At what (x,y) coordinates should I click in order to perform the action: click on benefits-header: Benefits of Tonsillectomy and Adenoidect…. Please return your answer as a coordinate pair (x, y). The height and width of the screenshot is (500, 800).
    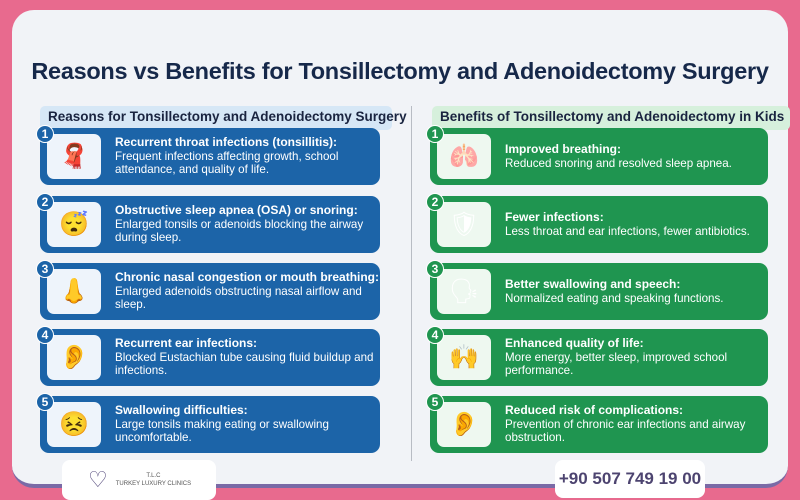
    Looking at the image, I should click on (611, 118).